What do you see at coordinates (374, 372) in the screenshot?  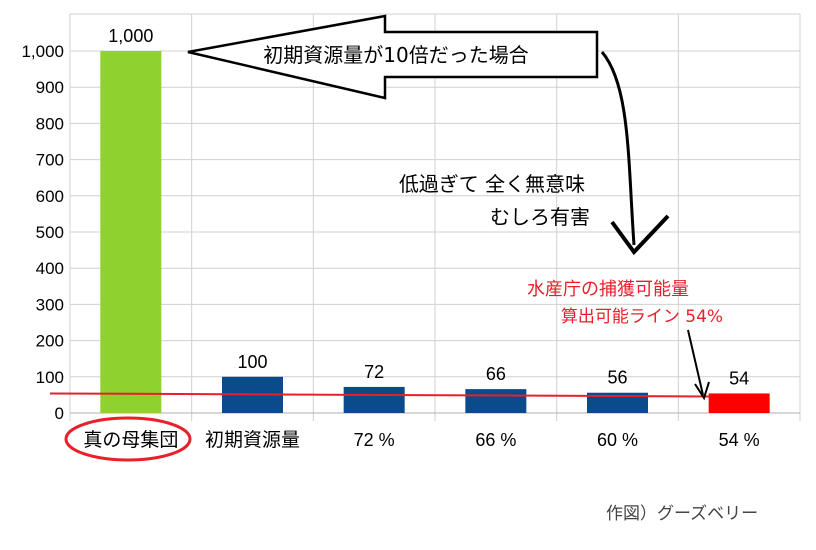 I see `data-label-2: 72` at bounding box center [374, 372].